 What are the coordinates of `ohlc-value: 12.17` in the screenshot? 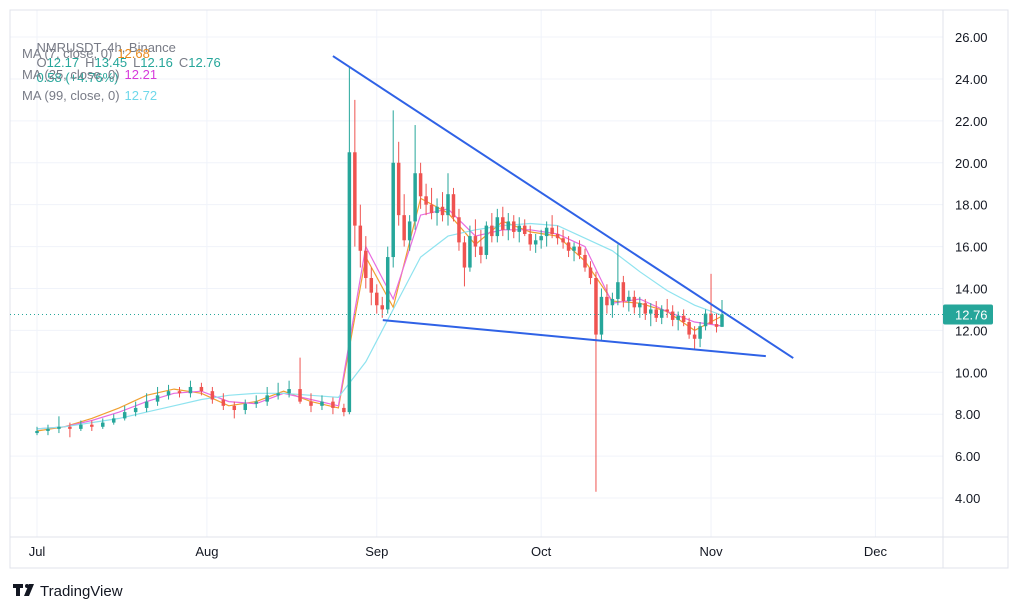 It's located at (63, 62).